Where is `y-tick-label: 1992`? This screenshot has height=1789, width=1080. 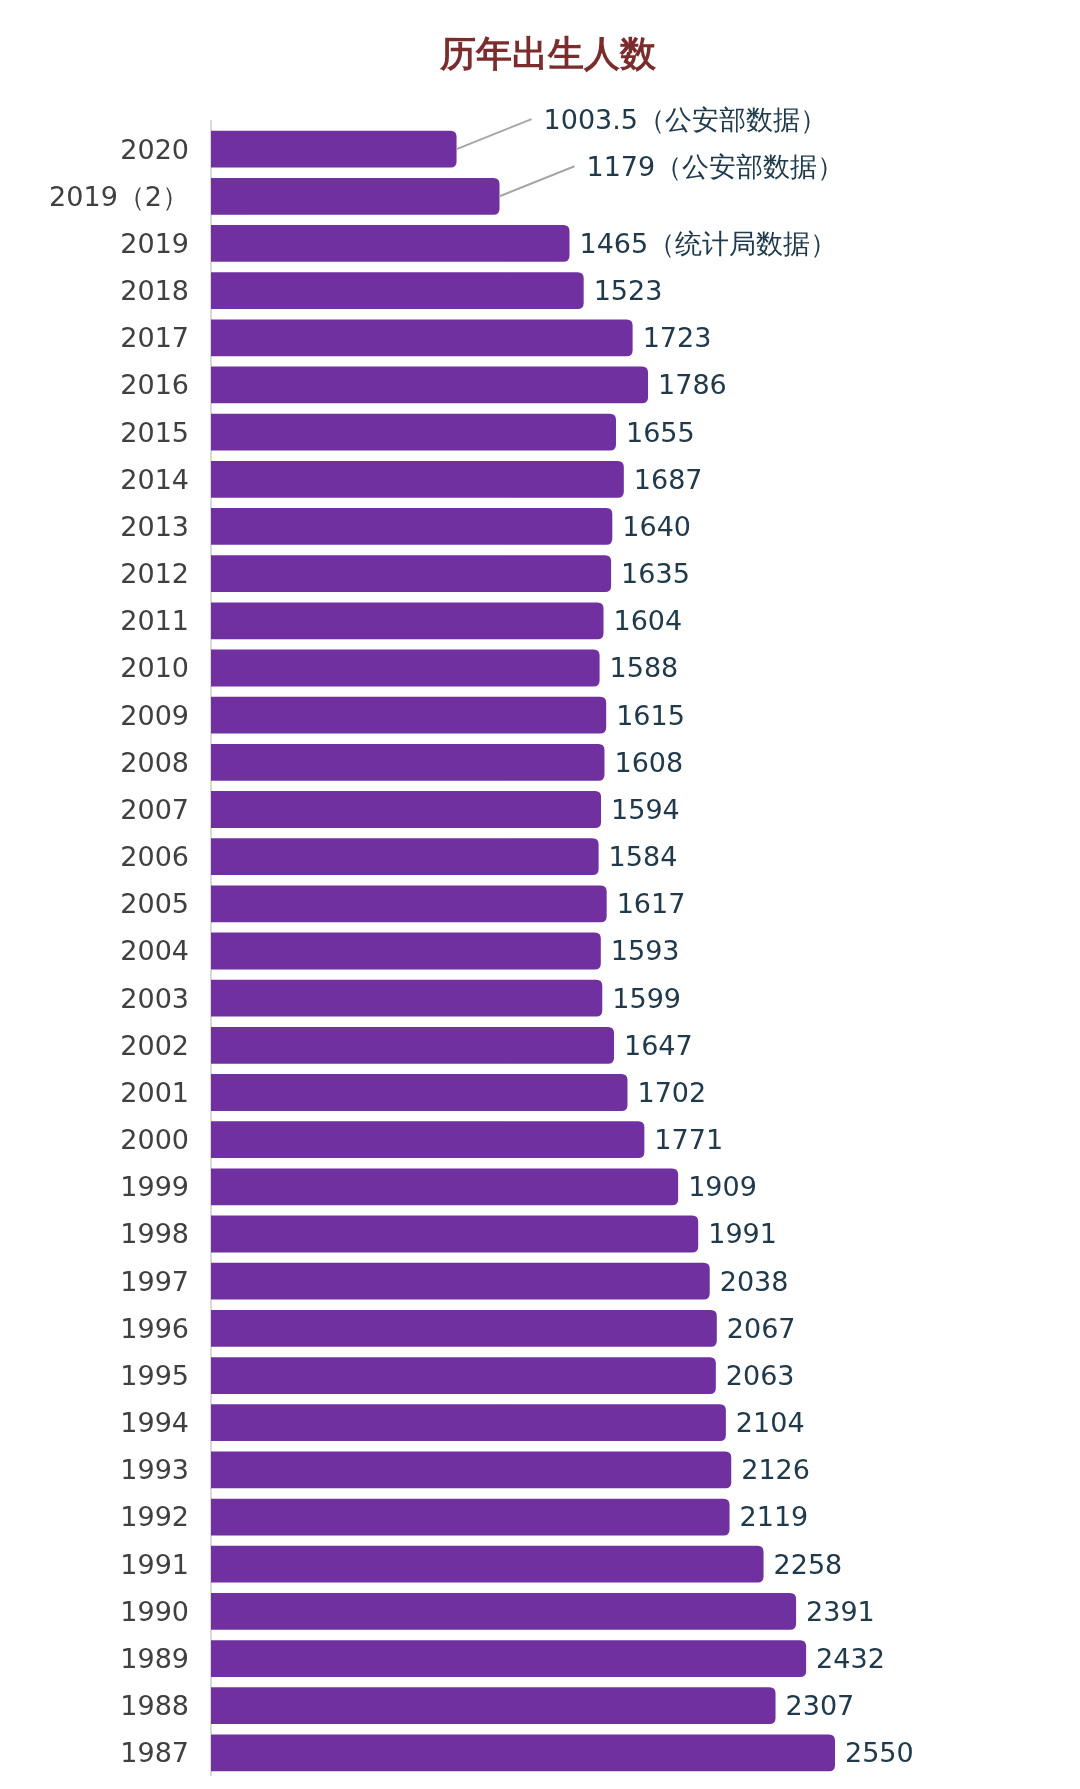 y-tick-label: 1992 is located at coordinates (154, 1517).